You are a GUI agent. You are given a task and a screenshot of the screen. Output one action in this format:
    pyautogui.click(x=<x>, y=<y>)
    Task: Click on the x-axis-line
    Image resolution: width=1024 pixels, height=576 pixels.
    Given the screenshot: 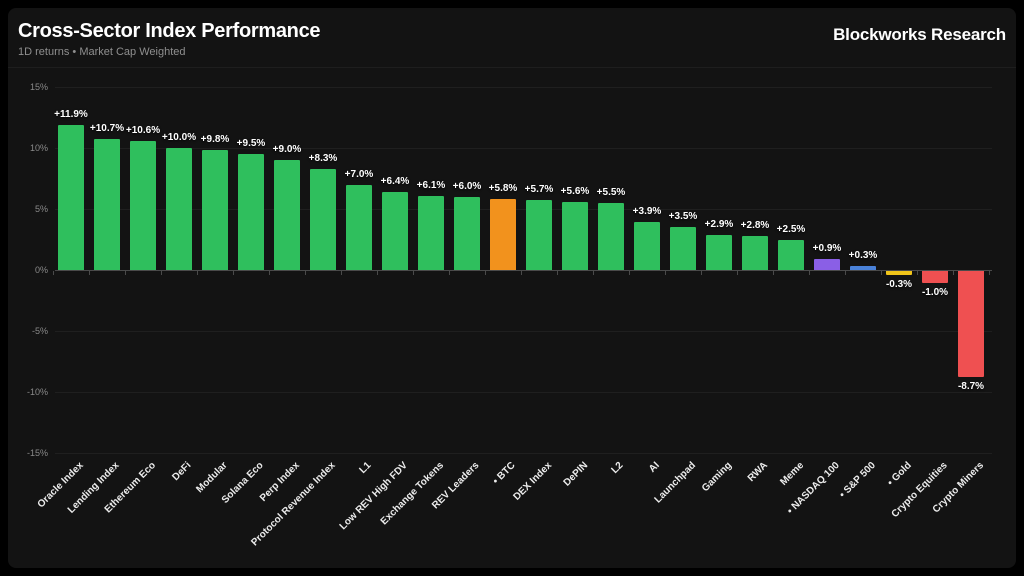 What is the action you would take?
    pyautogui.click(x=523, y=270)
    